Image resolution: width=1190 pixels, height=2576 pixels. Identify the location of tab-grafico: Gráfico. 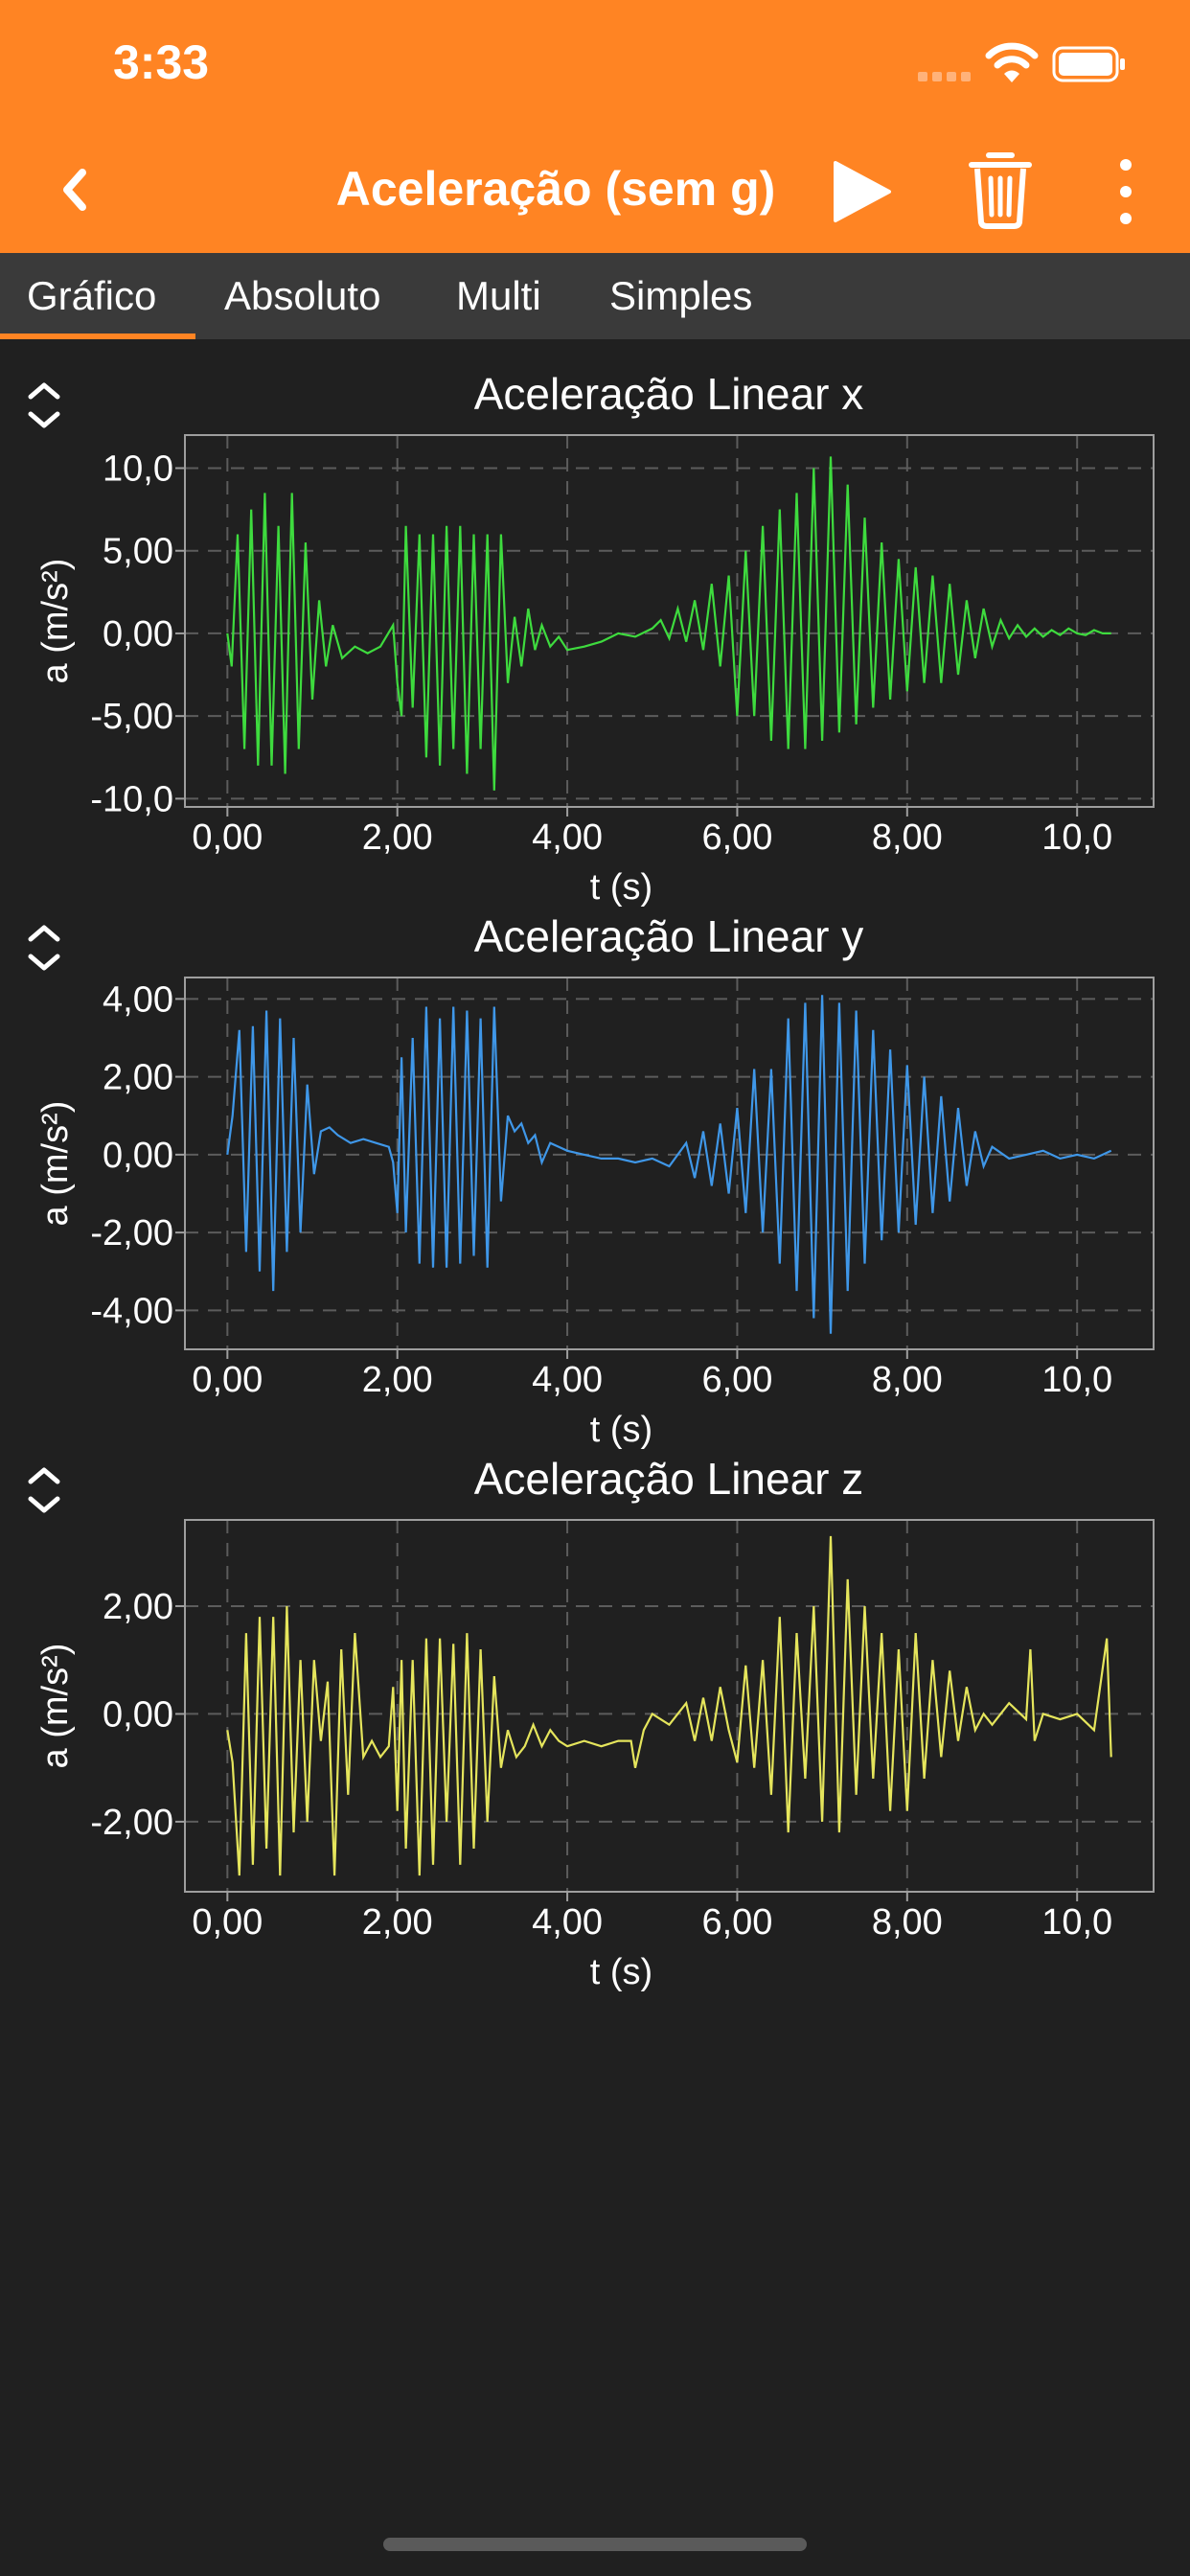
(92, 295).